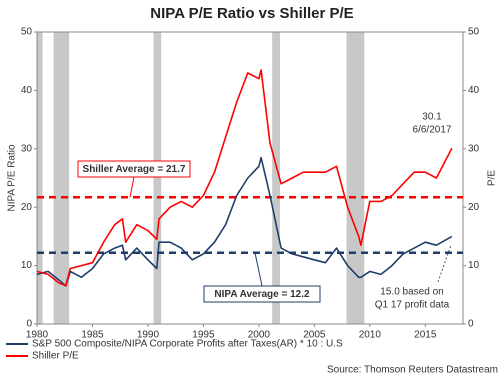 The image size is (504, 378). What do you see at coordinates (12, 178) in the screenshot?
I see `y-axis-label: NIPA P/E Ratio` at bounding box center [12, 178].